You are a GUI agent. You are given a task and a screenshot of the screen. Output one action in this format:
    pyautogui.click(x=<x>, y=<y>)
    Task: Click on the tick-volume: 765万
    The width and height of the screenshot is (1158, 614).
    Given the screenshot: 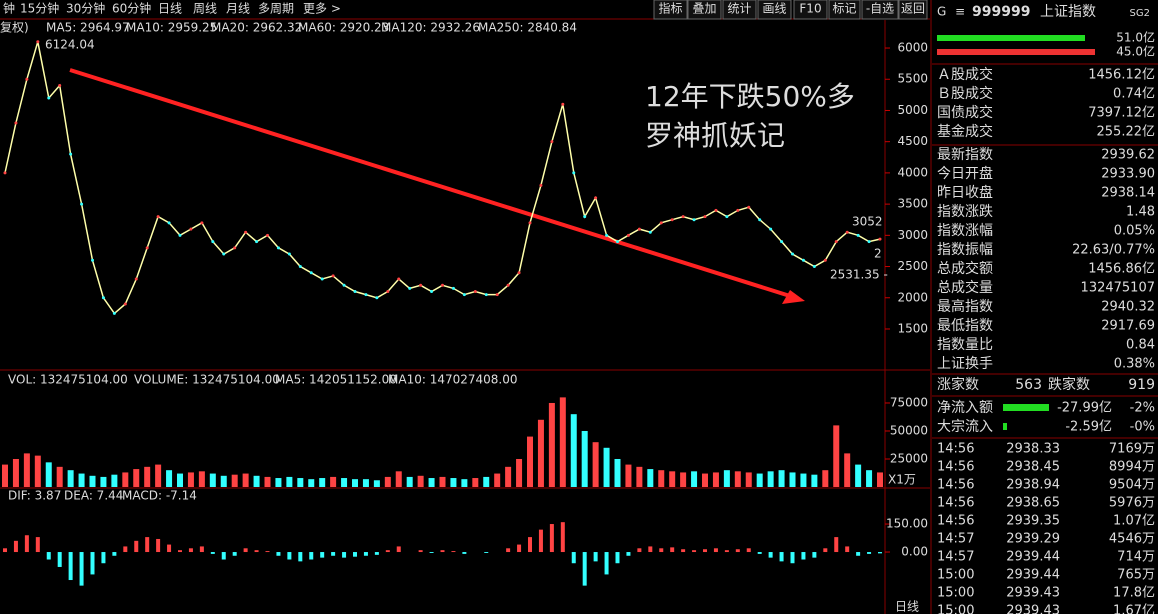 What is the action you would take?
    pyautogui.click(x=1136, y=575)
    